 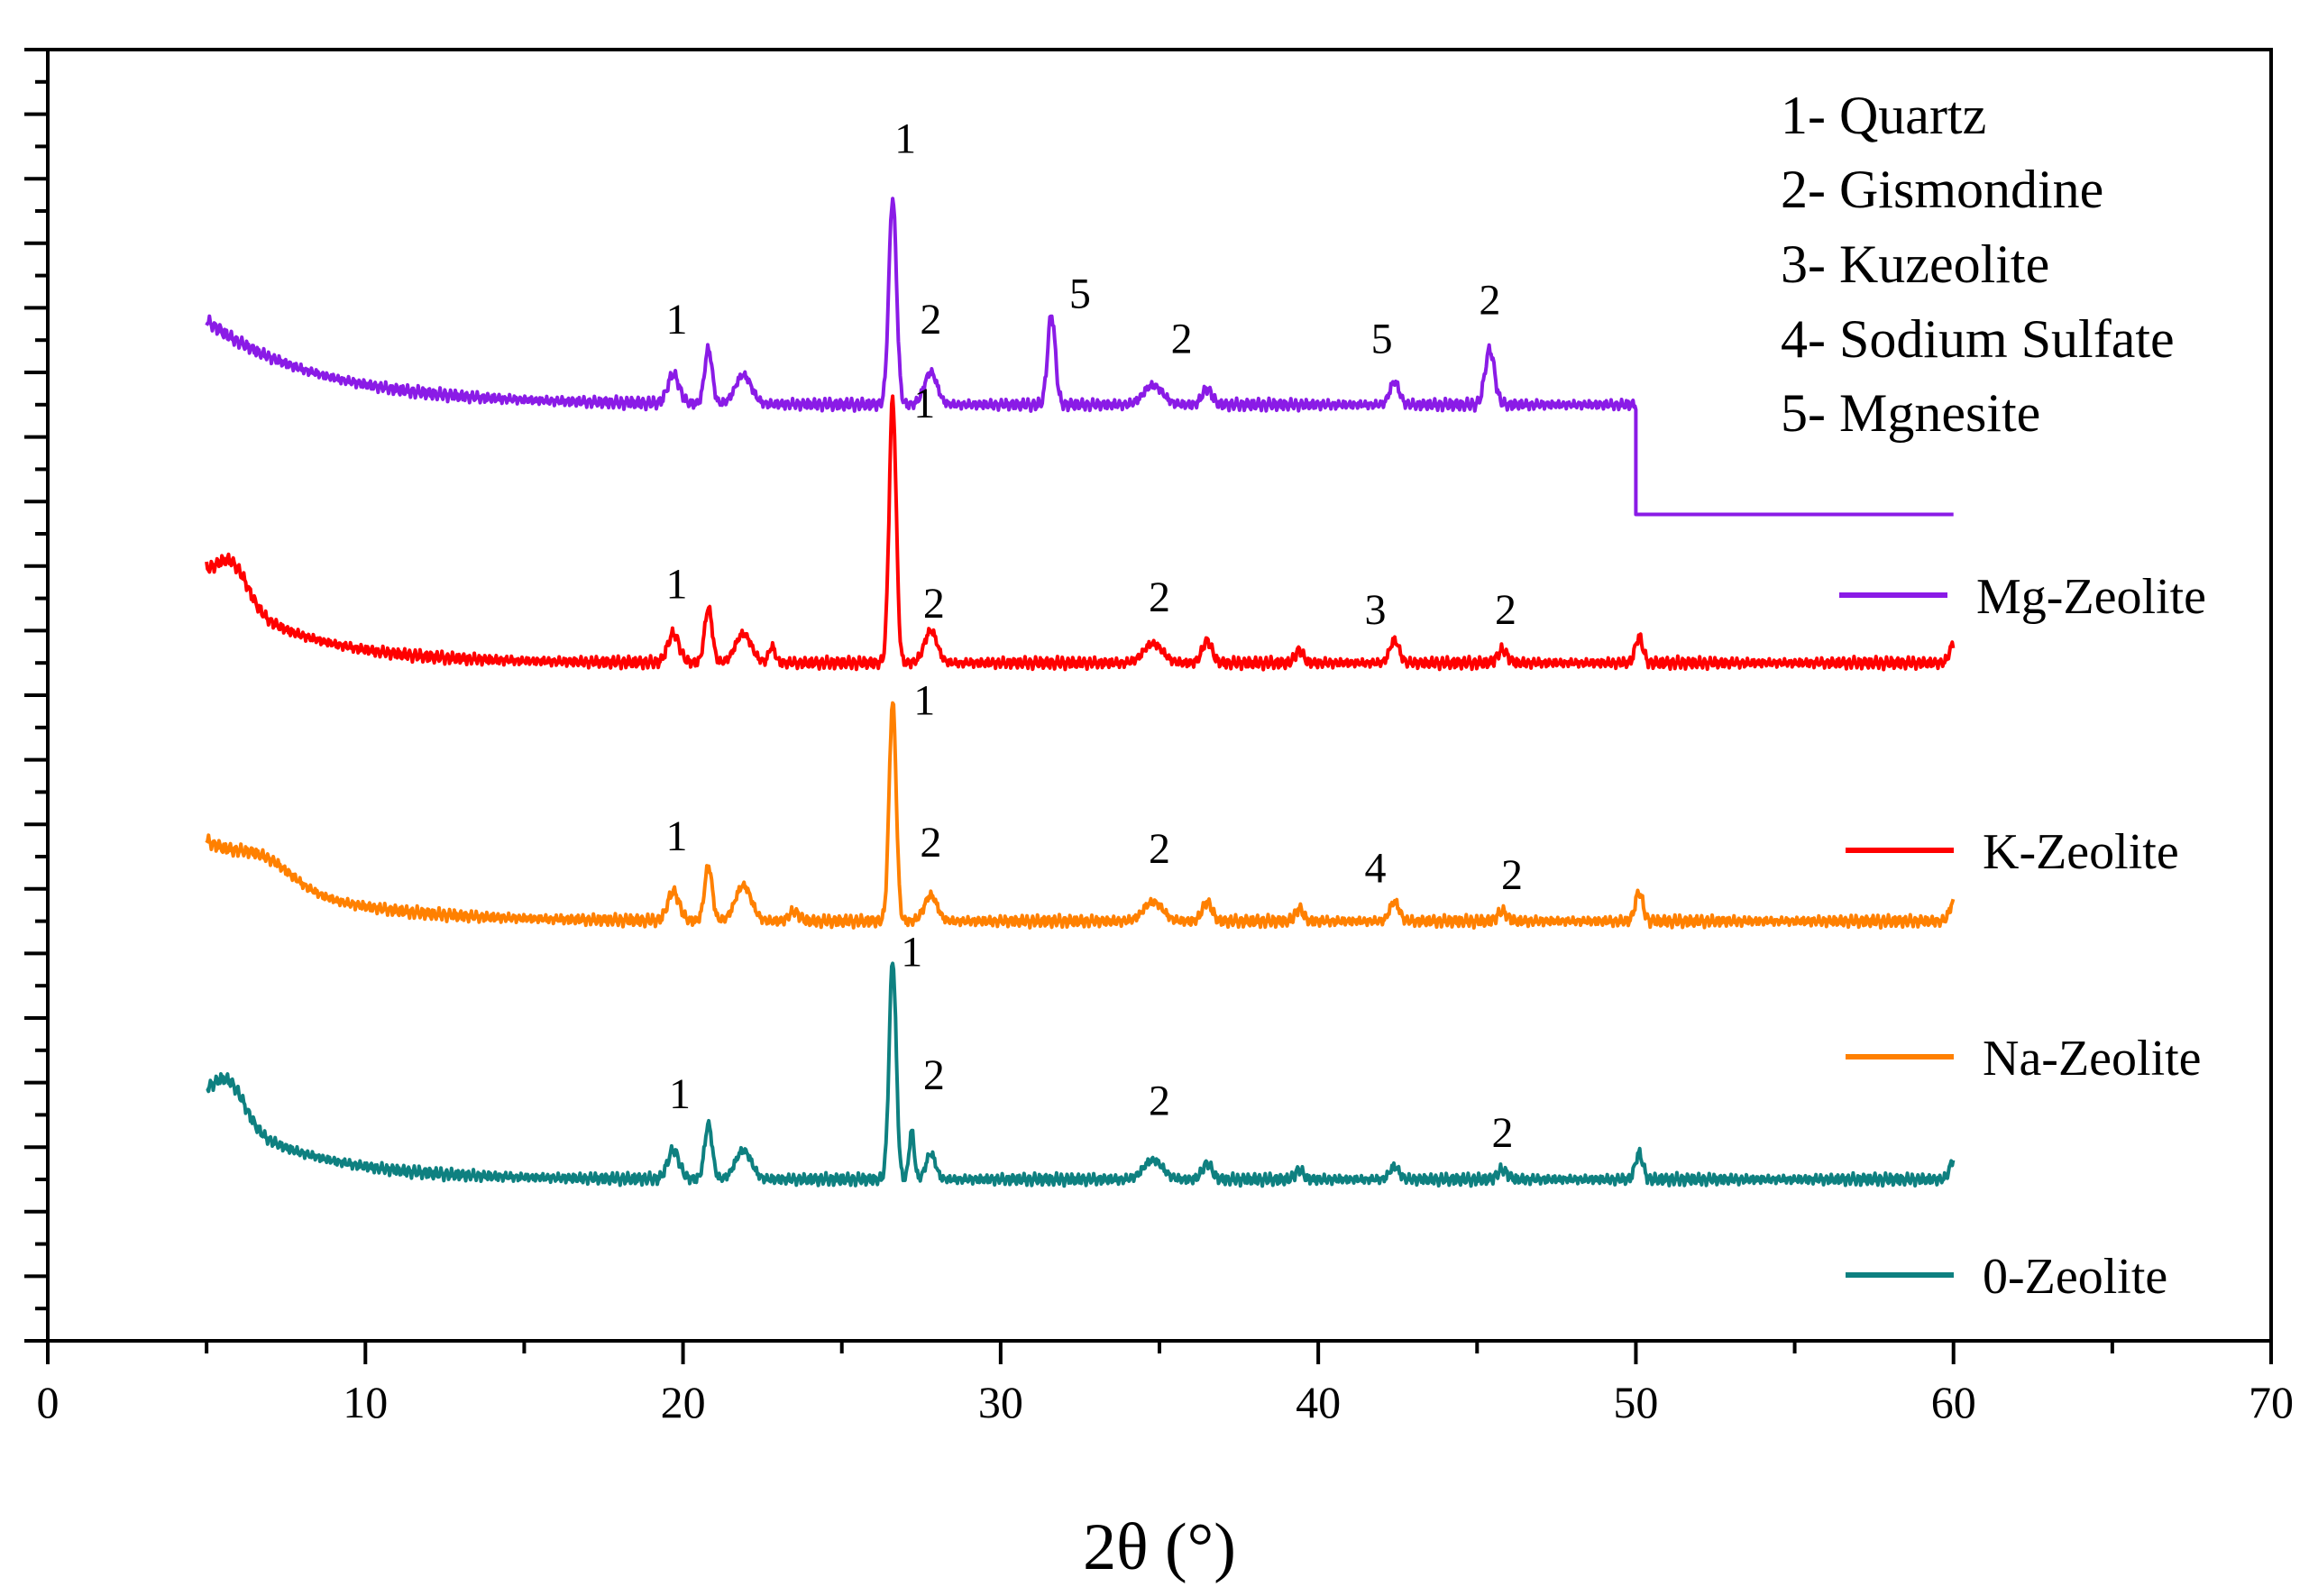 What do you see at coordinates (1883, 115) in the screenshot?
I see `phase-key-item: 1- Quartz` at bounding box center [1883, 115].